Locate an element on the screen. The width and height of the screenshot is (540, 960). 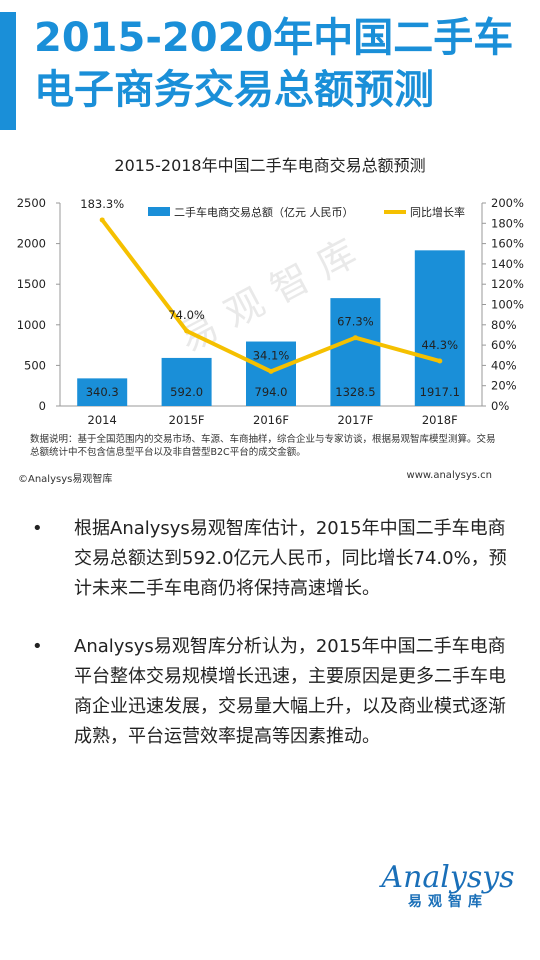
title-accent-bar is located at coordinates (8, 71).